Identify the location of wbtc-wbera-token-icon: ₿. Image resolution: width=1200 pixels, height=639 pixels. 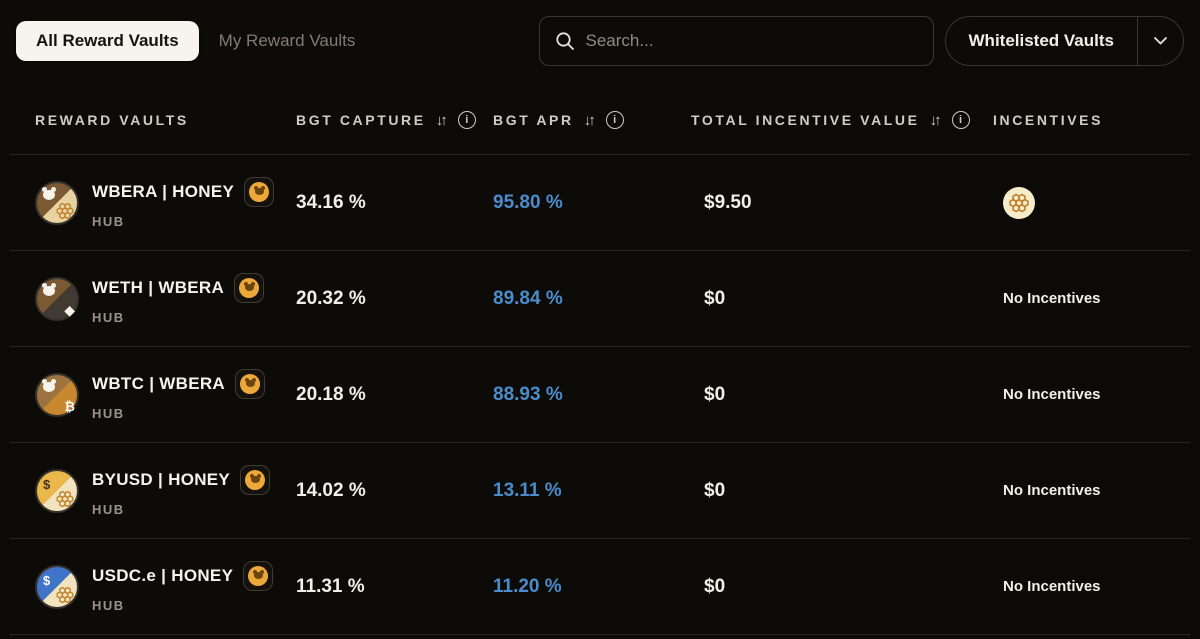
(57, 394).